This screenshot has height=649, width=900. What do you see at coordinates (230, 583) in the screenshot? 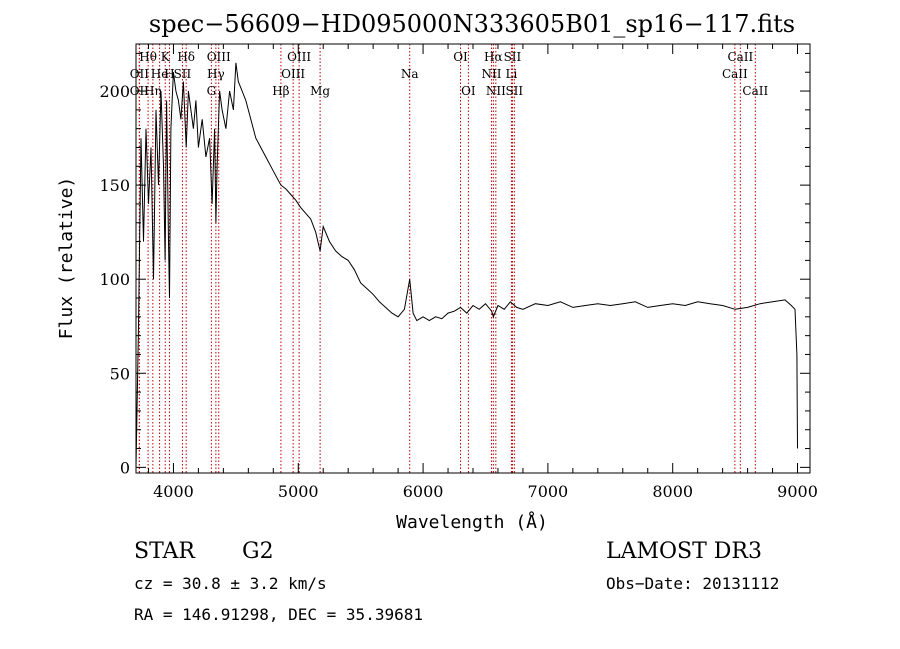
I see `redshift-cz: cz = 30.8 ± 3.2 km/s` at bounding box center [230, 583].